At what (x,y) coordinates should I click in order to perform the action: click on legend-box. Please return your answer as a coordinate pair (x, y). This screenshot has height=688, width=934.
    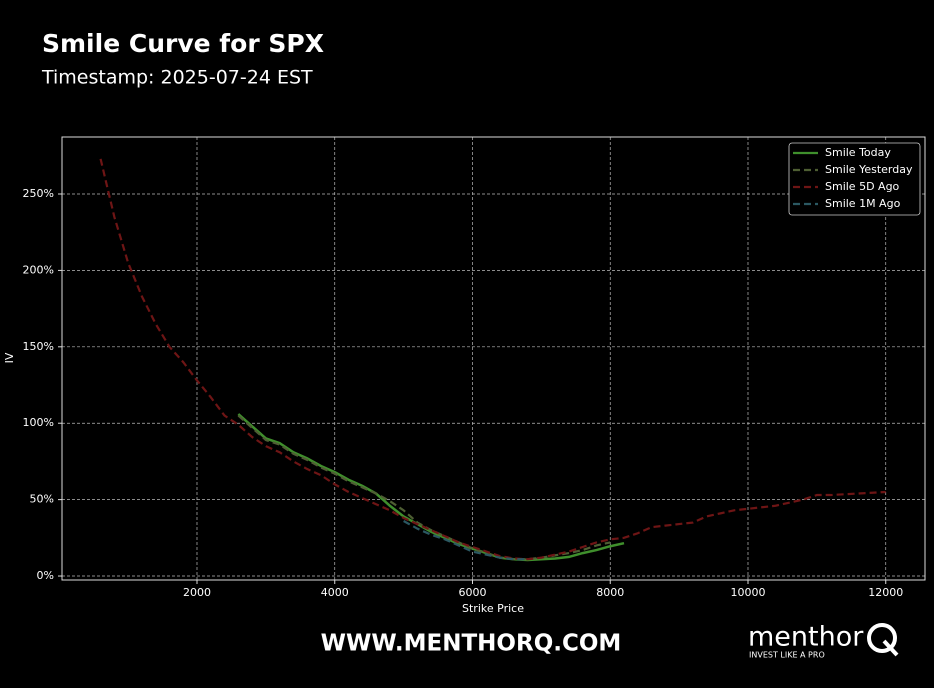
    Looking at the image, I should click on (854, 179).